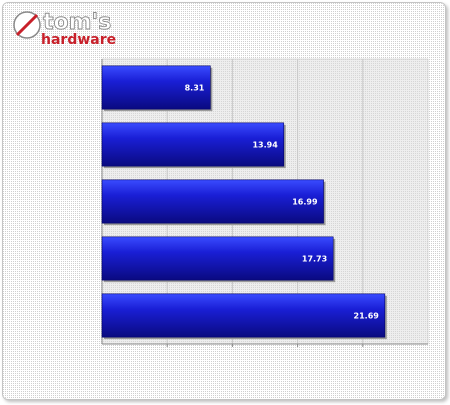 The image size is (450, 405). What do you see at coordinates (27, 25) in the screenshot?
I see `logo-wrench-icon` at bounding box center [27, 25].